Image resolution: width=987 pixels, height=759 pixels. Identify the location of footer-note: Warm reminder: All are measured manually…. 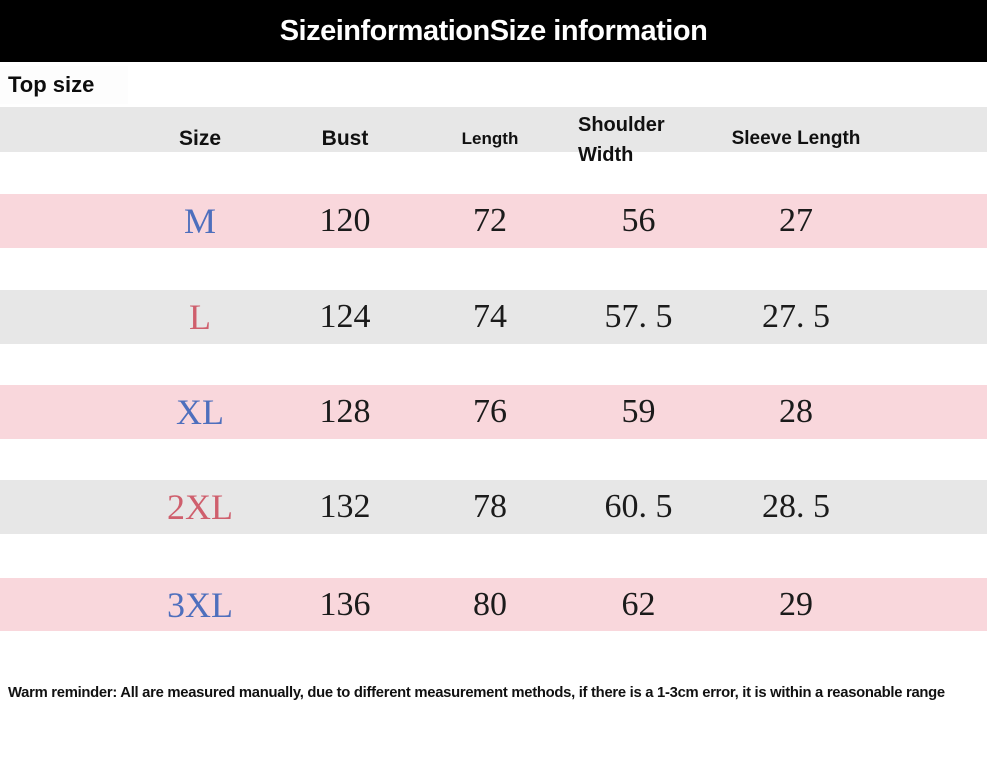
(476, 693).